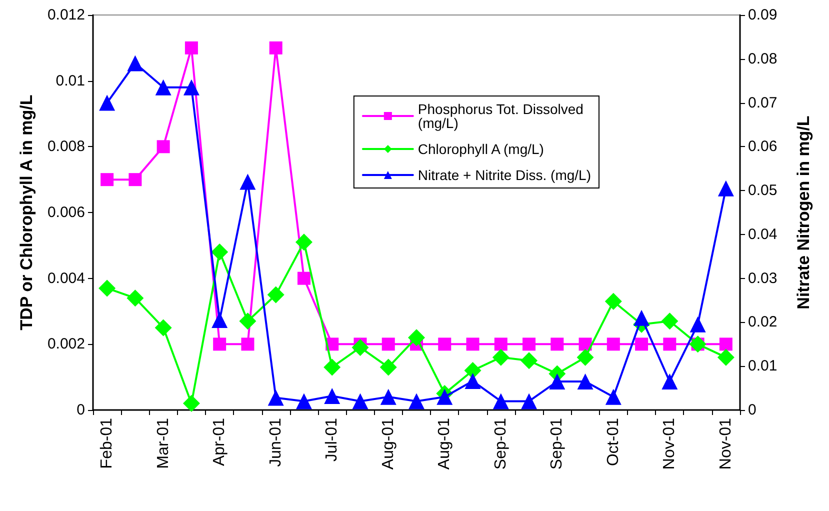 The height and width of the screenshot is (511, 829). Describe the element at coordinates (66, 147) in the screenshot. I see `y-tick-label: 0.008` at that location.